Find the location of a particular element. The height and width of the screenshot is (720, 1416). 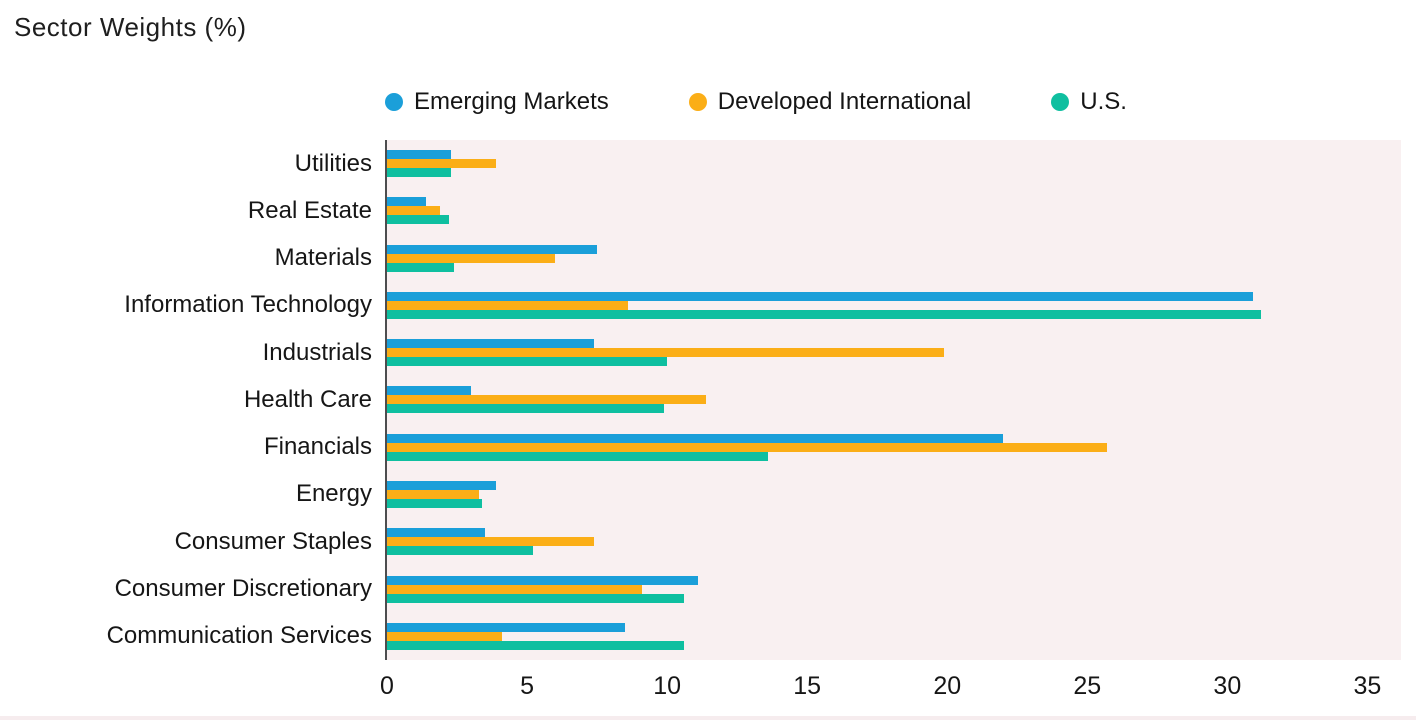

category-label: Industrials is located at coordinates (317, 352).